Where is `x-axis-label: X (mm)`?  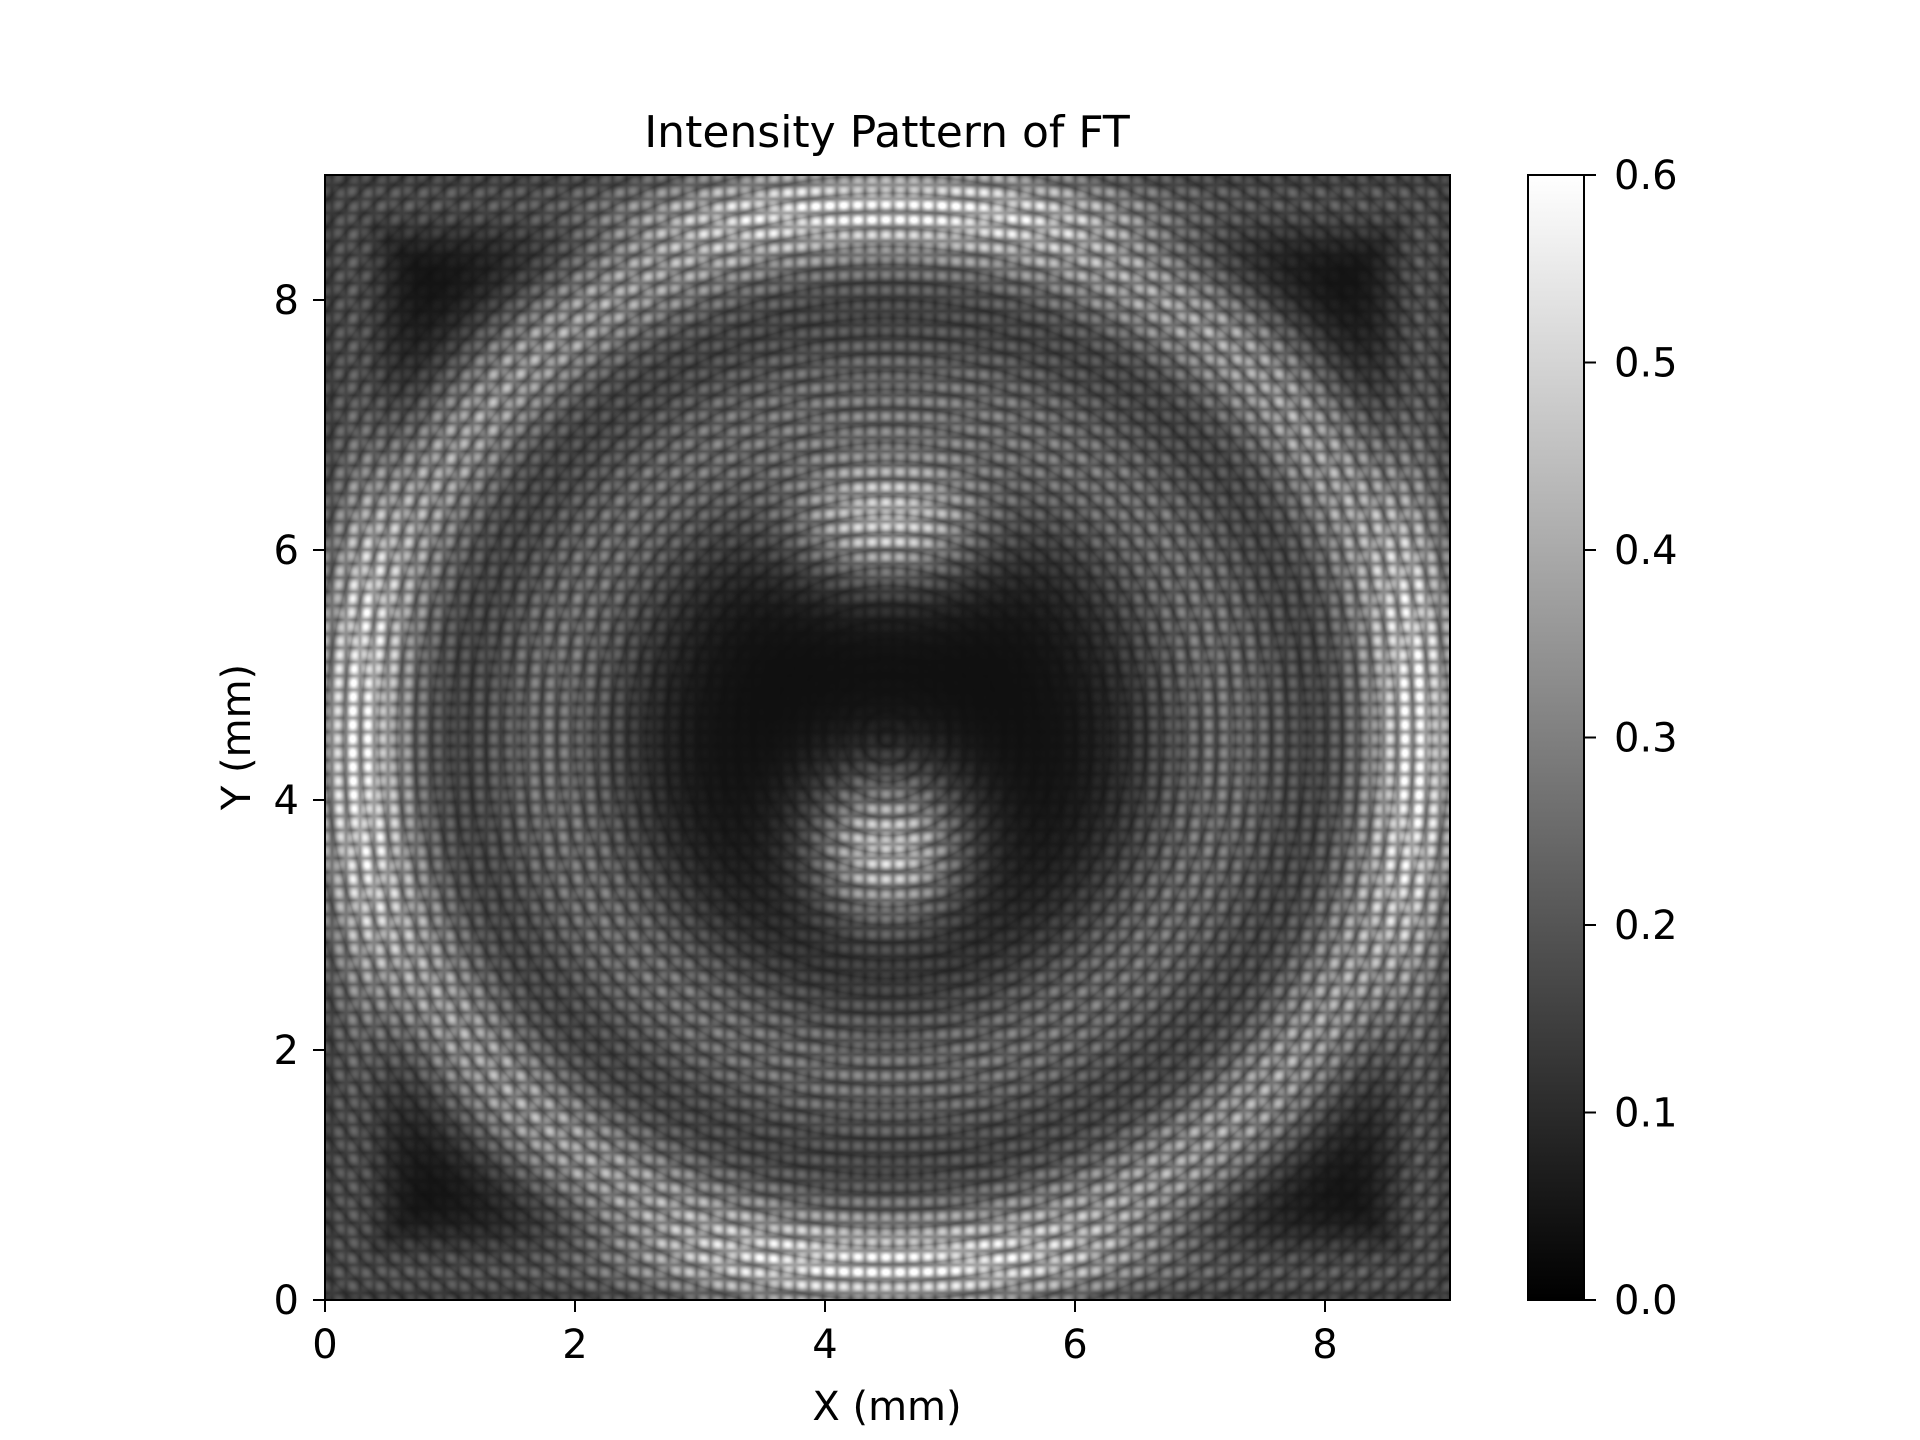
x-axis-label: X (mm) is located at coordinates (886, 1407).